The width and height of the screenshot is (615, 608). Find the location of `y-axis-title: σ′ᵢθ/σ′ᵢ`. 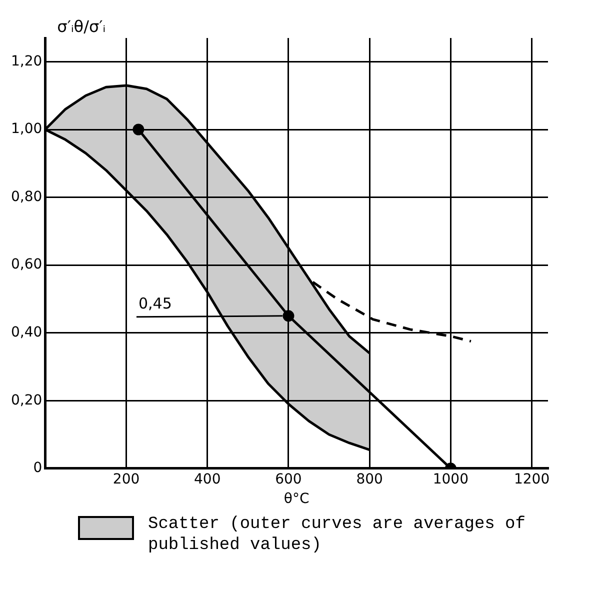

y-axis-title: σ′ᵢθ/σ′ᵢ is located at coordinates (81, 26).